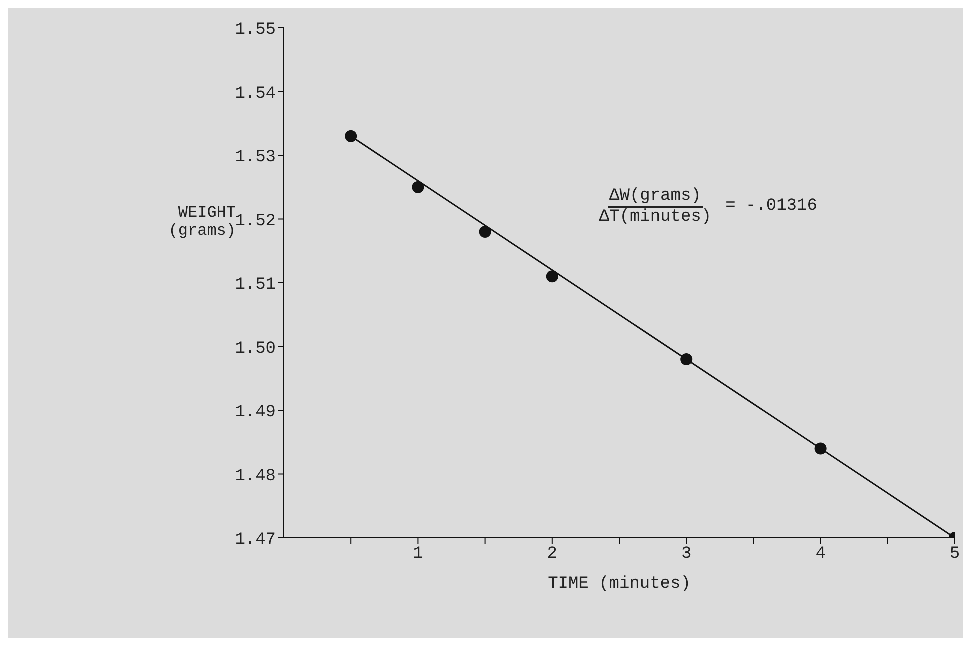  What do you see at coordinates (821, 554) in the screenshot?
I see `x-tick-label: 4` at bounding box center [821, 554].